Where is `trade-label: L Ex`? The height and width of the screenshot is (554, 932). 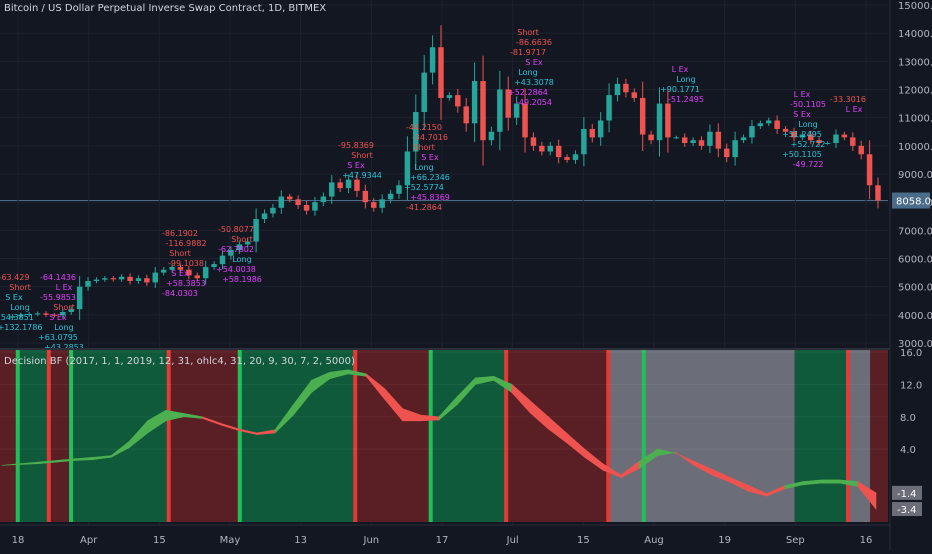
trade-label: L Ex is located at coordinates (854, 109).